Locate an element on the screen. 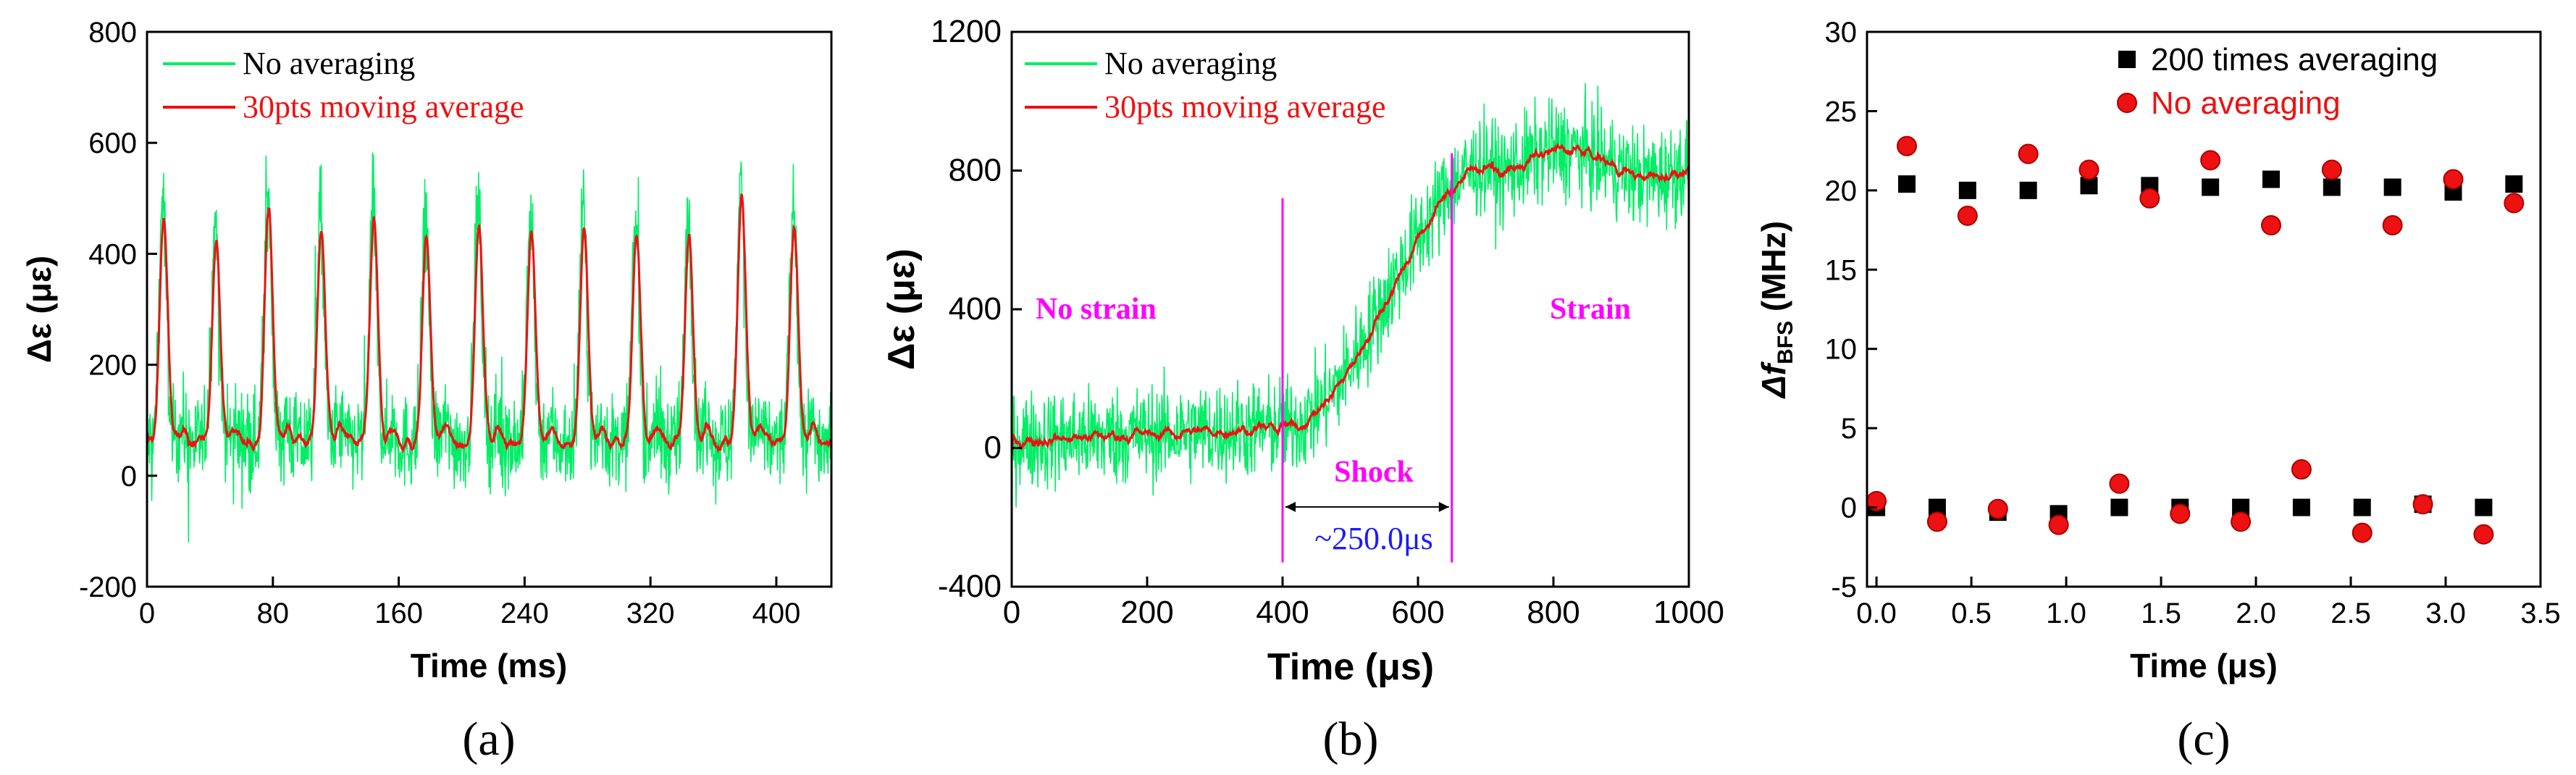  ylabel-sub: BFS is located at coordinates (1785, 342).